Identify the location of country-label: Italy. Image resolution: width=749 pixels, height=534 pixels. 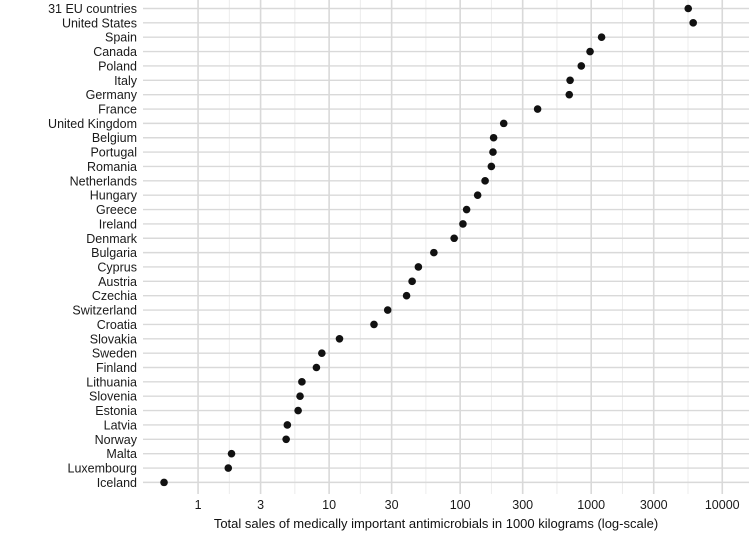
(126, 81).